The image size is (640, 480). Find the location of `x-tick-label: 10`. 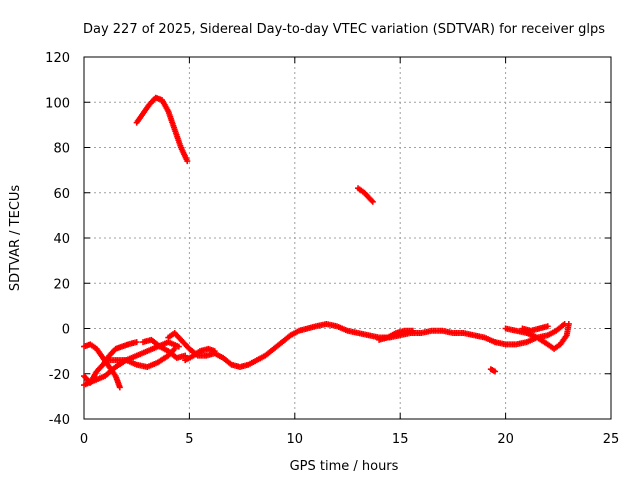

x-tick-label: 10 is located at coordinates (295, 439).